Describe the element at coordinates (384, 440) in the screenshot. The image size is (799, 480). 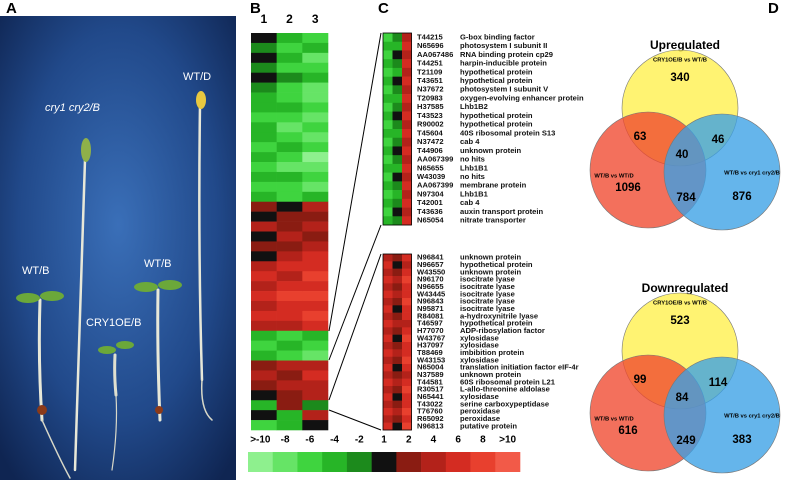
I see `scale-label: 1` at that location.